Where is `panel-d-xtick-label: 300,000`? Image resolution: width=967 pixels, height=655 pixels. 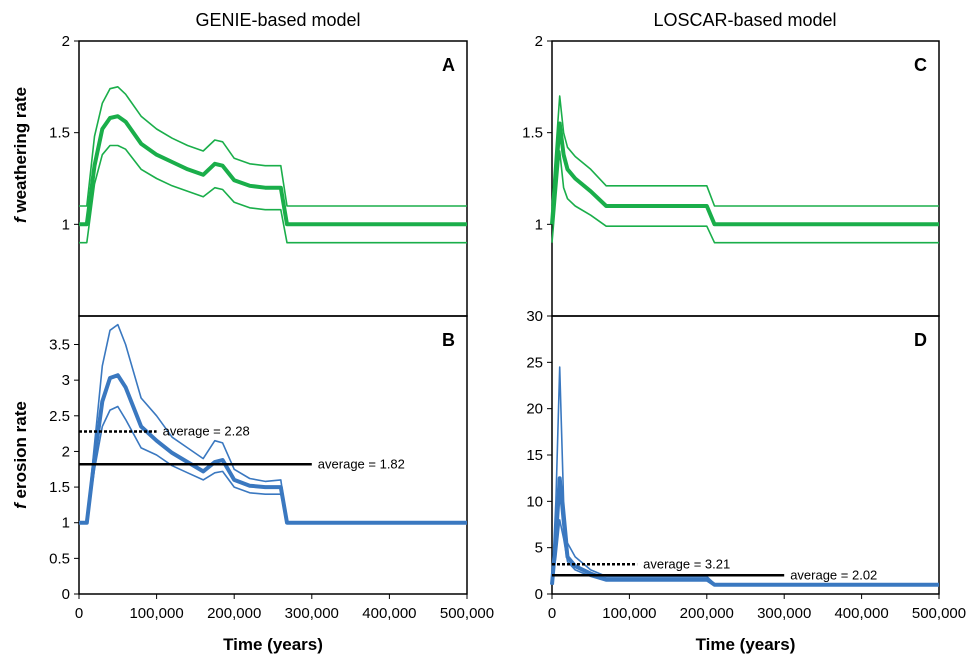
panel-d-xtick-label: 300,000 is located at coordinates (784, 613).